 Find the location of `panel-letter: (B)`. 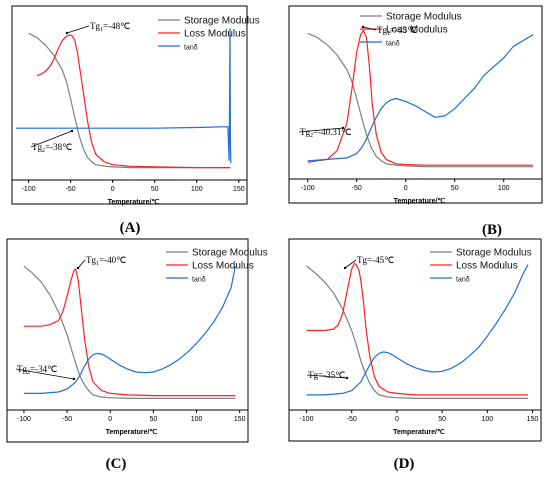

panel-letter: (B) is located at coordinates (492, 230).